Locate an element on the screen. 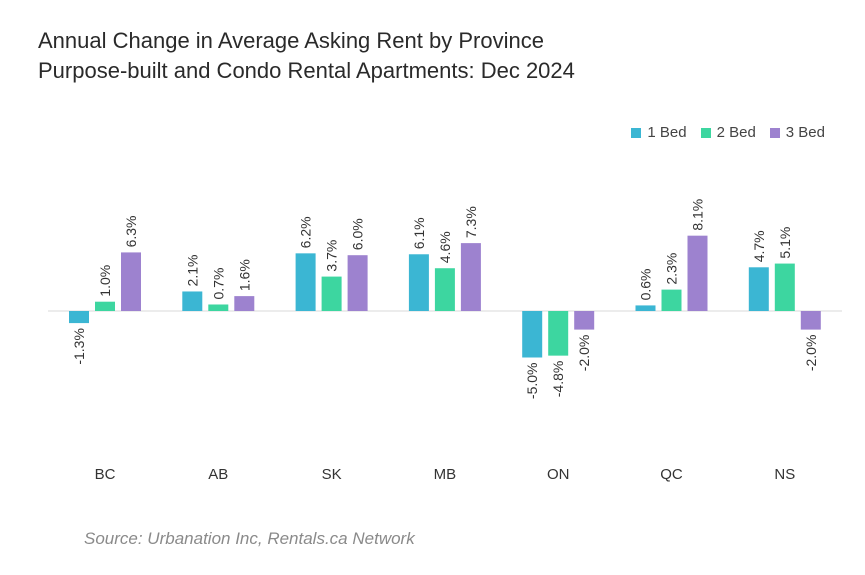 The image size is (865, 575). data-label-ns-1-bed: 4.7% is located at coordinates (759, 246).